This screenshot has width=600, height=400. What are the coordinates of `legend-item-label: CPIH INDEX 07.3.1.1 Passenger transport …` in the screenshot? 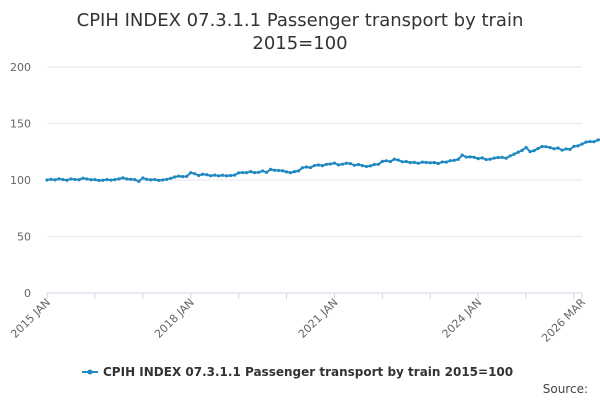 It's located at (308, 372).